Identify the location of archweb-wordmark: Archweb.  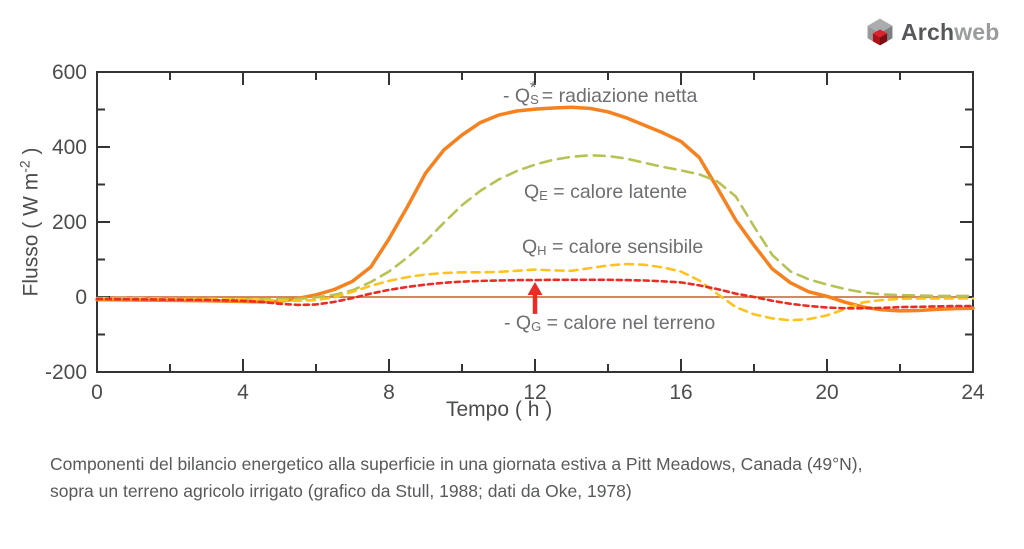
(950, 32).